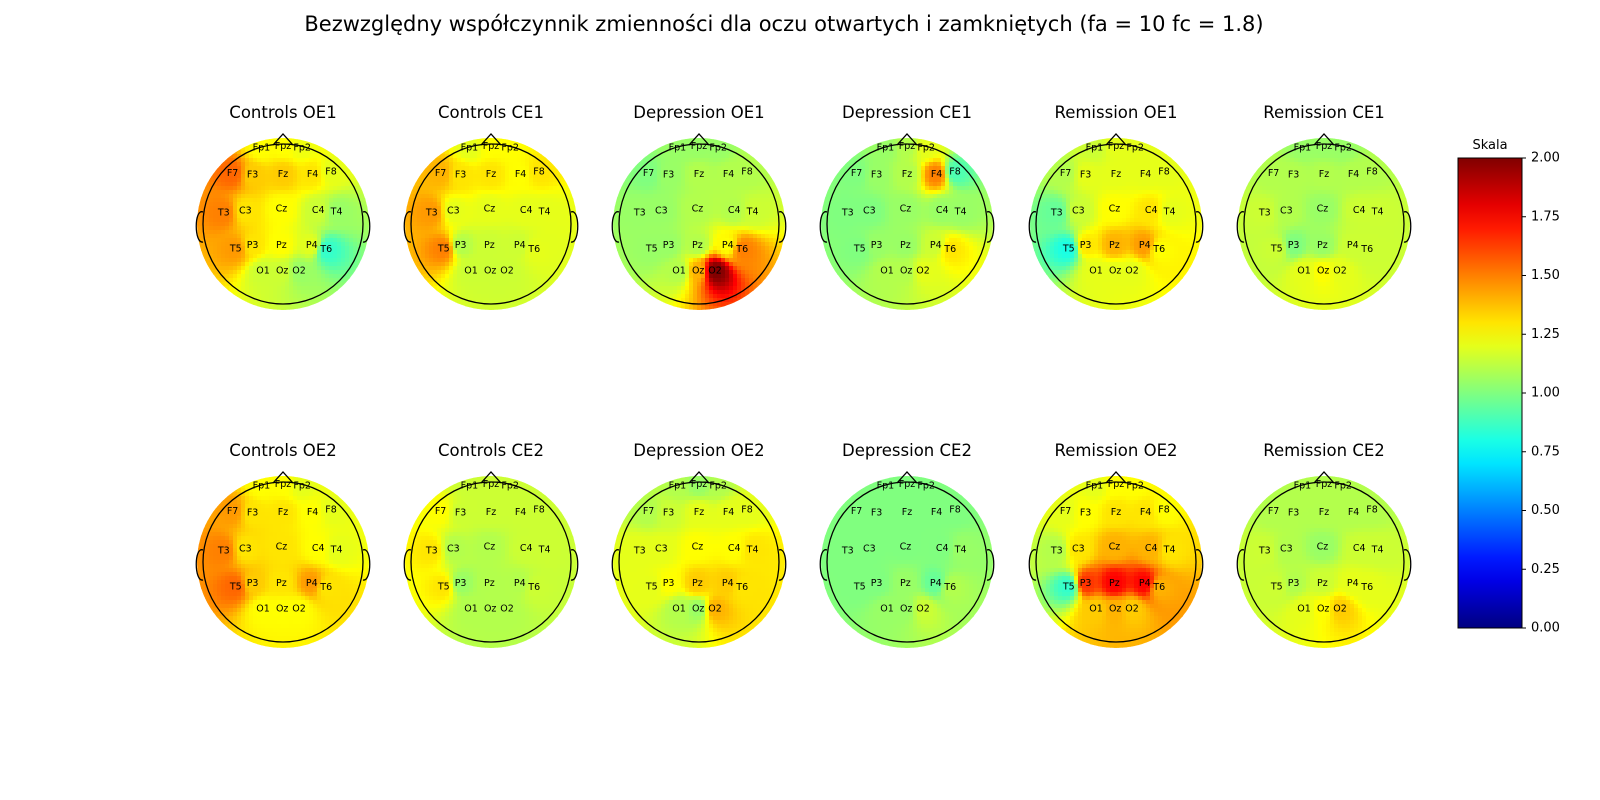  I want to click on panel-title: Remission CE2, so click(1324, 450).